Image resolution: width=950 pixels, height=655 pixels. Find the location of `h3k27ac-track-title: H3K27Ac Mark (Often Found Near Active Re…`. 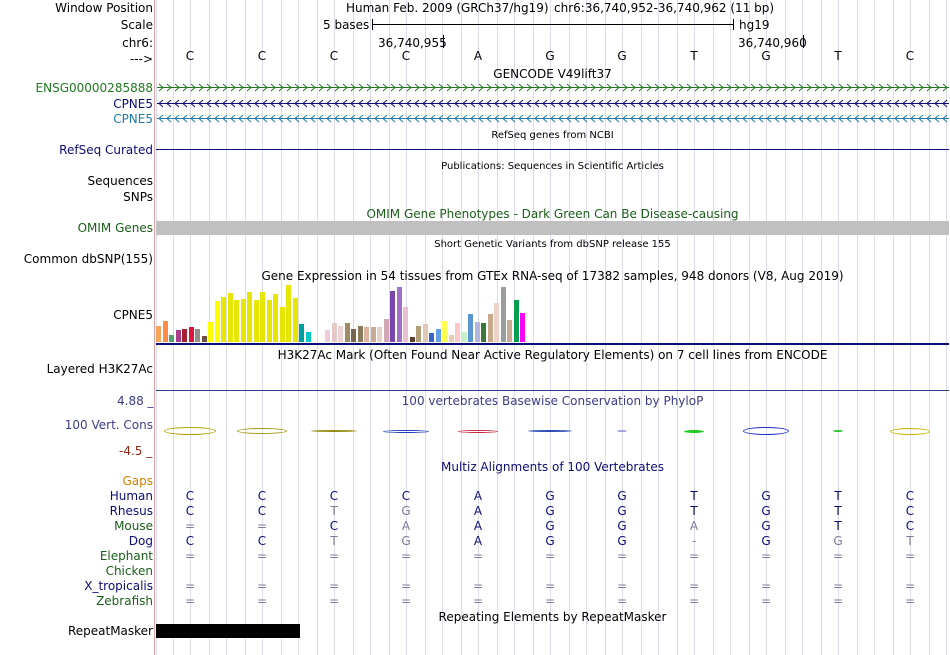

h3k27ac-track-title: H3K27Ac Mark (Often Found Near Active Re… is located at coordinates (552, 355).